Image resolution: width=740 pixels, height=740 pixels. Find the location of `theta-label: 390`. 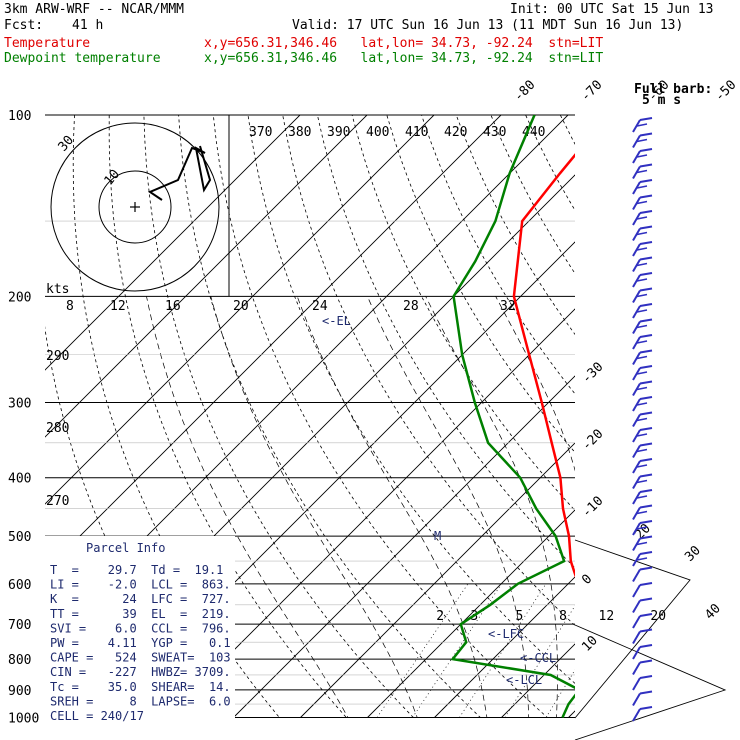

theta-label: 390 is located at coordinates (338, 132).